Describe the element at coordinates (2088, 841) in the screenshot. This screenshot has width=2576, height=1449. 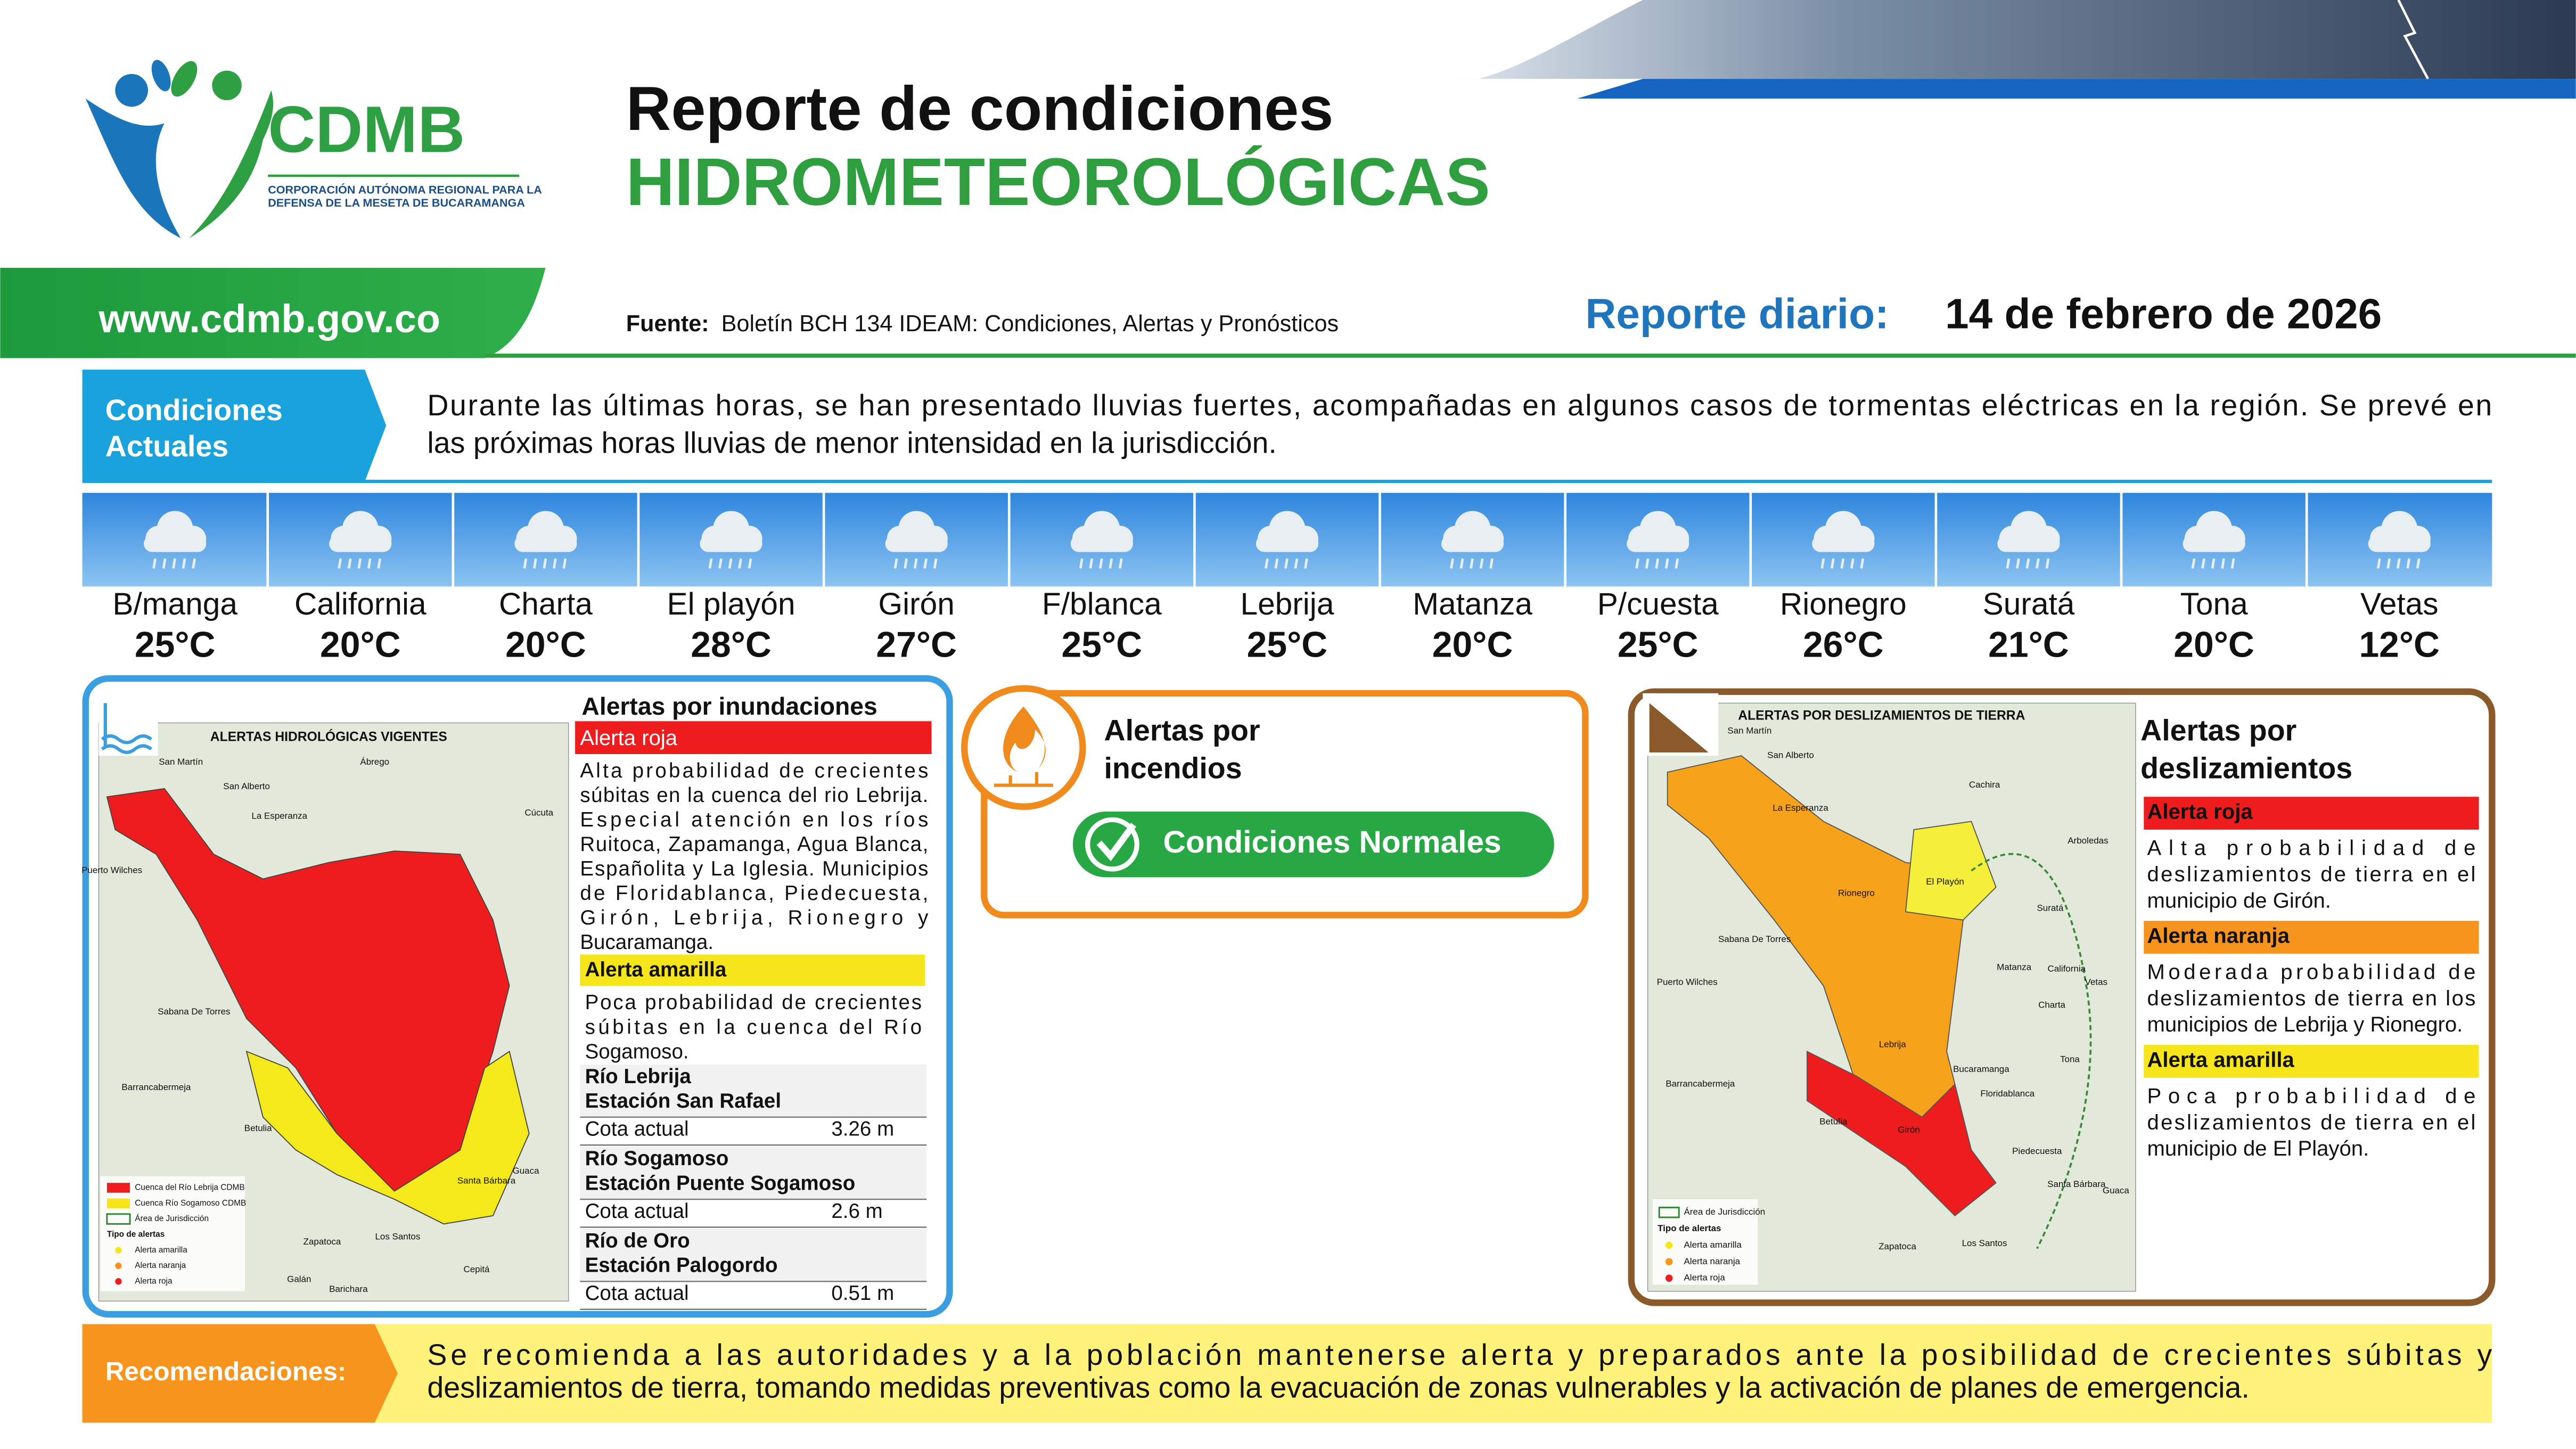
I see `map-place: Arboledas` at that location.